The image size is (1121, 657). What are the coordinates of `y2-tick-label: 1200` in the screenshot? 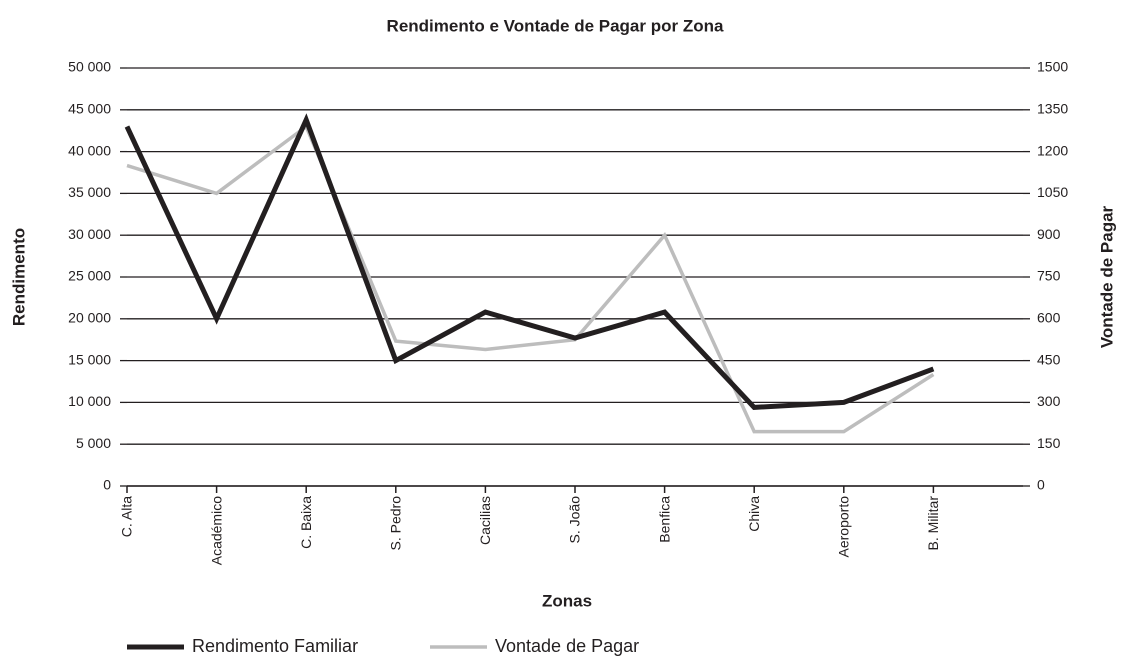 It's located at (1052, 150).